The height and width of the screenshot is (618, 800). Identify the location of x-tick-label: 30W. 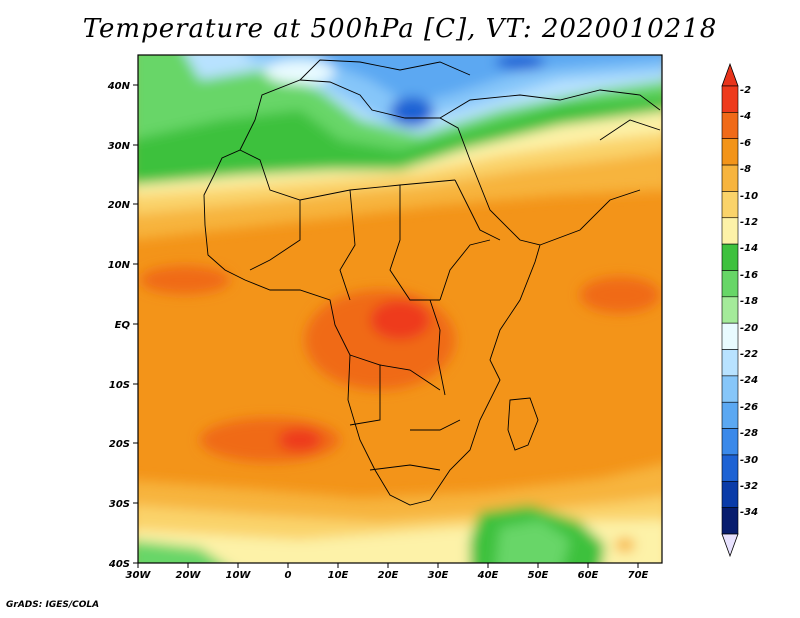
(139, 575).